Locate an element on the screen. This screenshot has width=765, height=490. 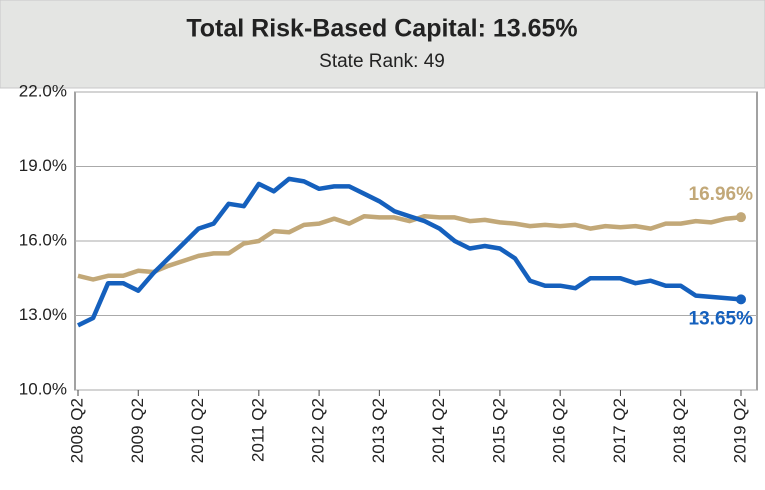
x-tick-label: 2018 Q2 is located at coordinates (679, 430).